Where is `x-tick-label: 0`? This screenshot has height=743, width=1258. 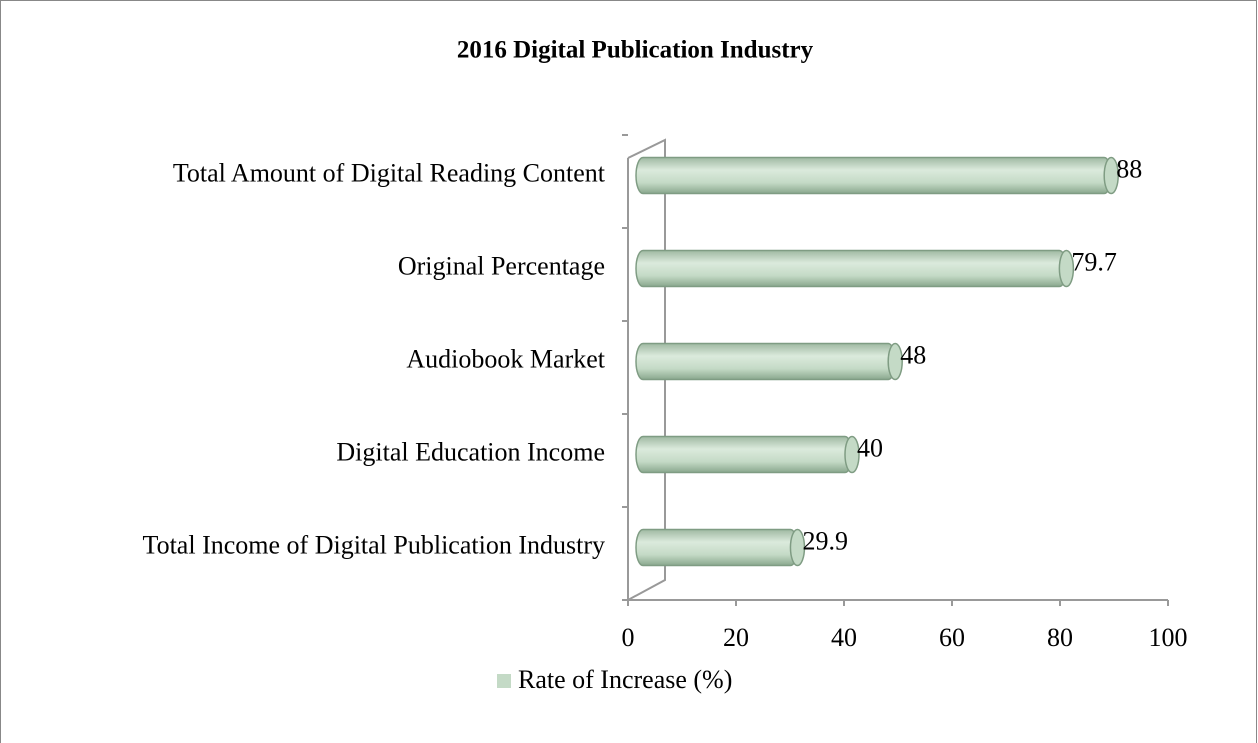
x-tick-label: 0 is located at coordinates (628, 637).